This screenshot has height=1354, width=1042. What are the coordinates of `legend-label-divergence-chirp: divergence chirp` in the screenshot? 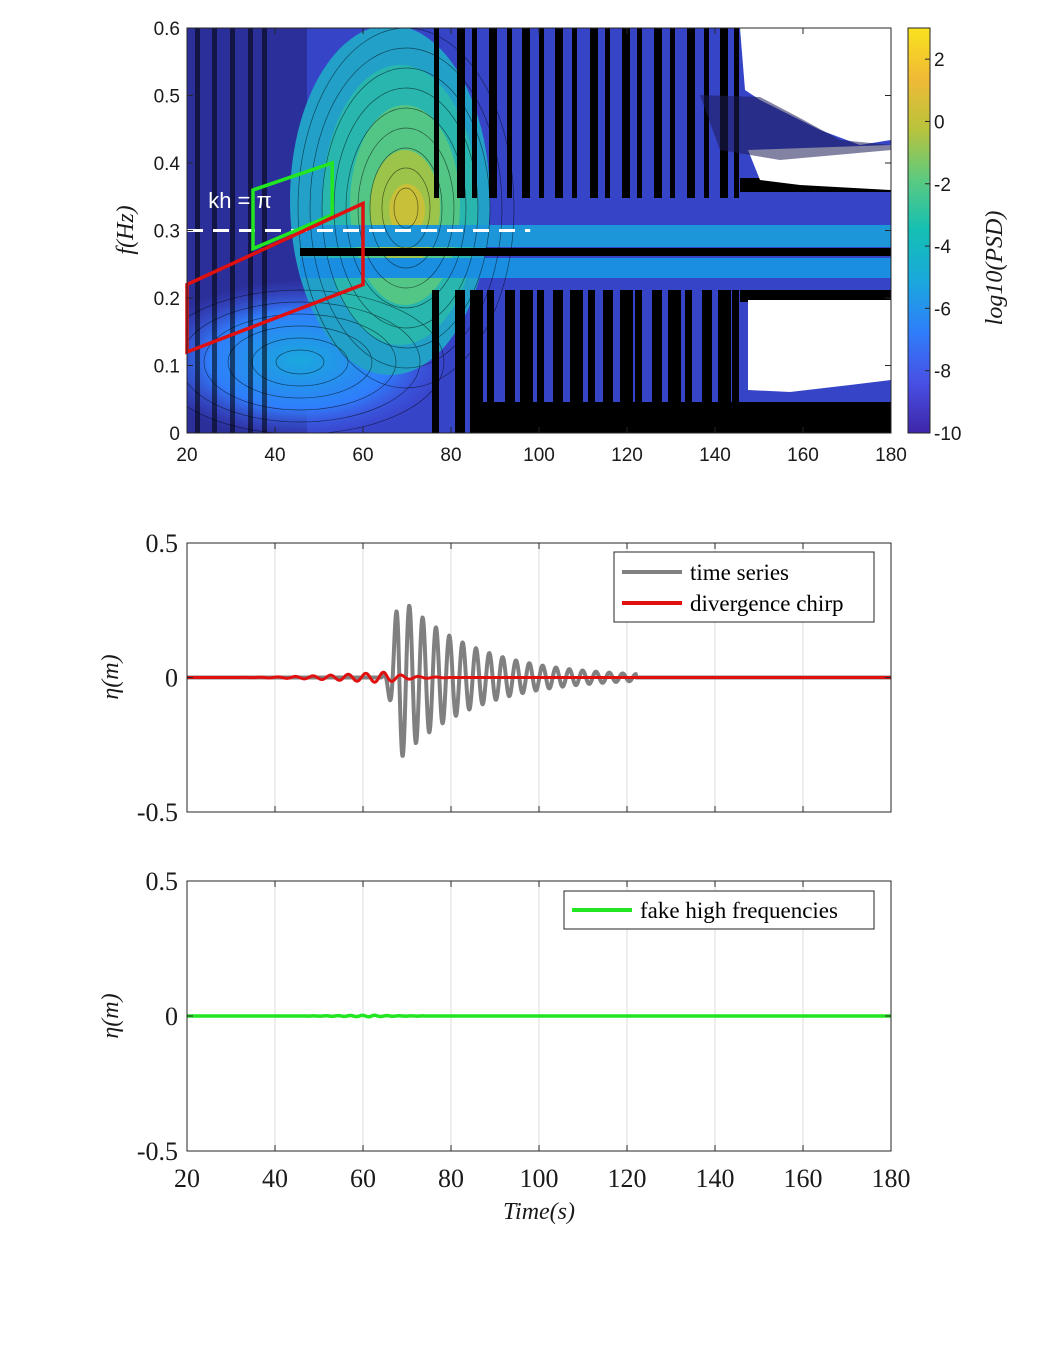 It's located at (766, 603).